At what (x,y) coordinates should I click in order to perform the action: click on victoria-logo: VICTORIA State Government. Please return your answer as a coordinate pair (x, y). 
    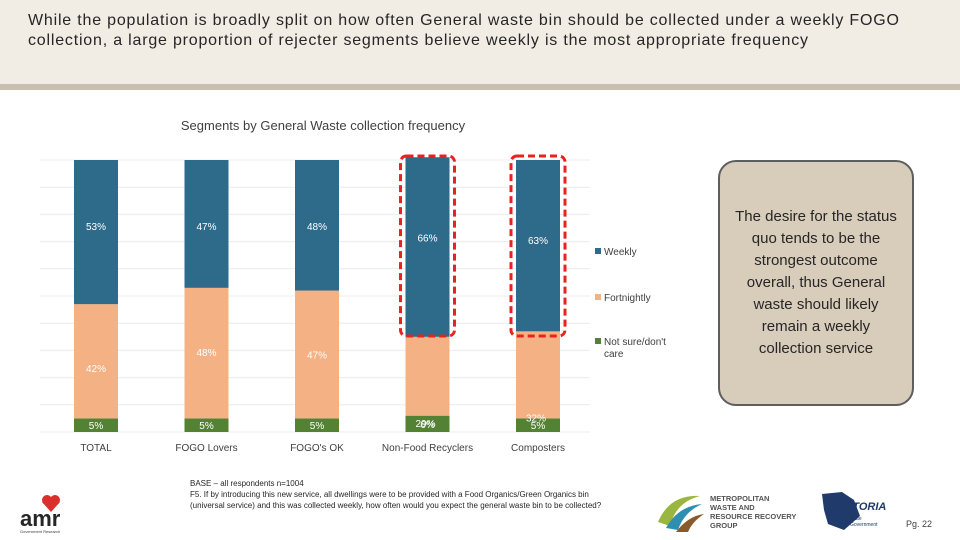
    Looking at the image, I should click on (854, 511).